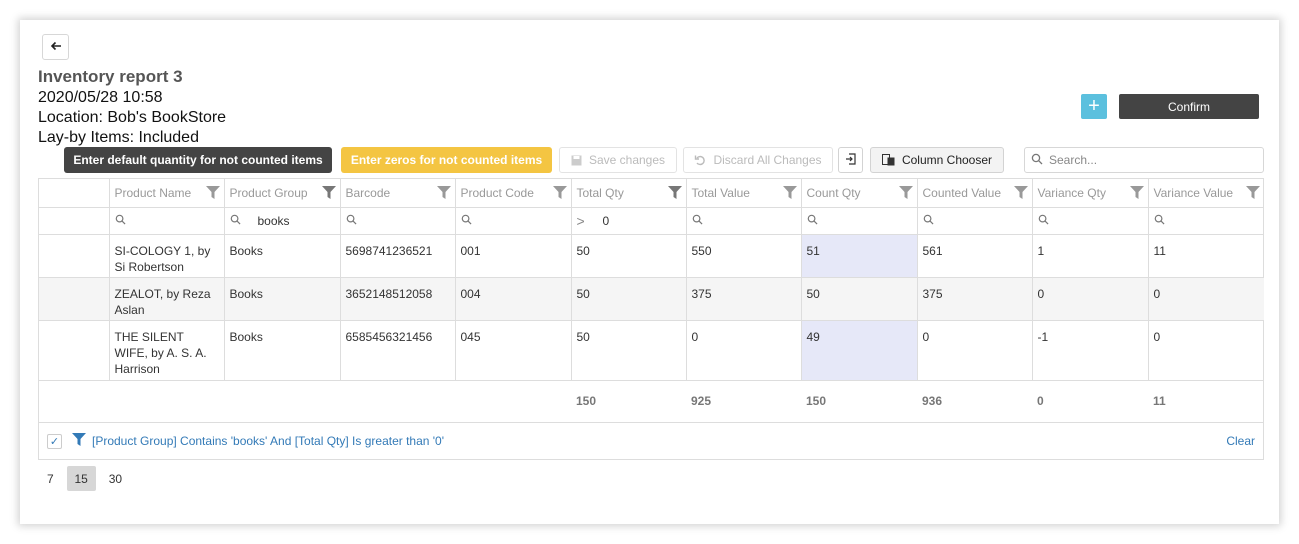 The height and width of the screenshot is (544, 1299). What do you see at coordinates (79, 441) in the screenshot?
I see `funnel-icon` at bounding box center [79, 441].